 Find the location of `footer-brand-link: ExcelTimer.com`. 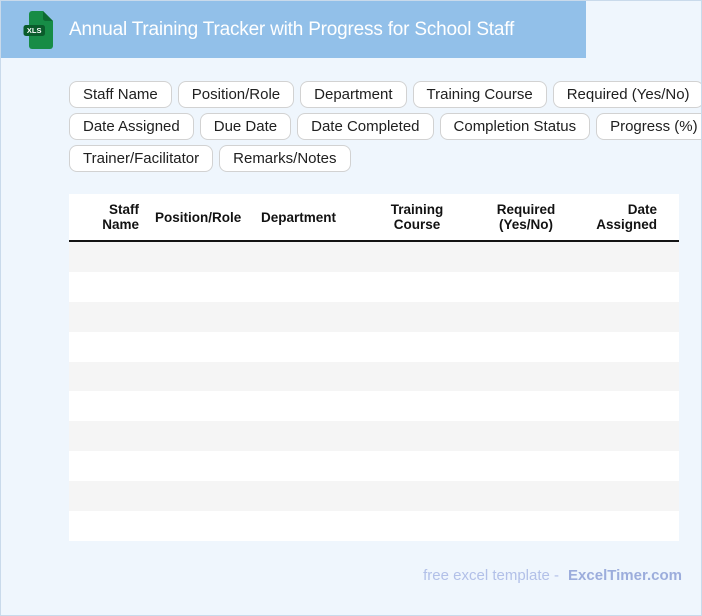

footer-brand-link: ExcelTimer.com is located at coordinates (625, 575).